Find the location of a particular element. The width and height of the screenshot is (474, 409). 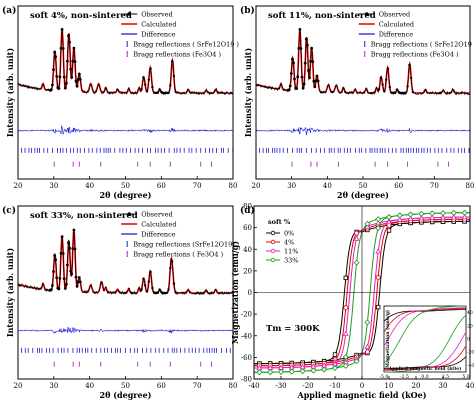

point-4pct is located at coordinates (346, 307).